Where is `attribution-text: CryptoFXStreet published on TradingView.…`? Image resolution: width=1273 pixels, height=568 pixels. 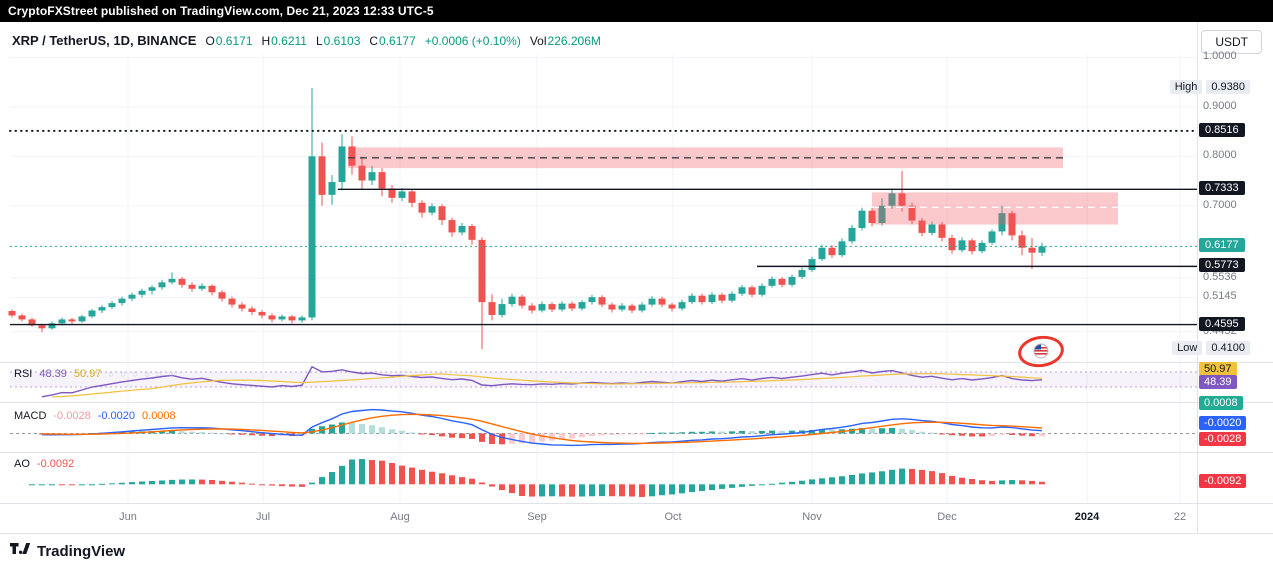 attribution-text: CryptoFXStreet published on TradingView.… is located at coordinates (221, 11).